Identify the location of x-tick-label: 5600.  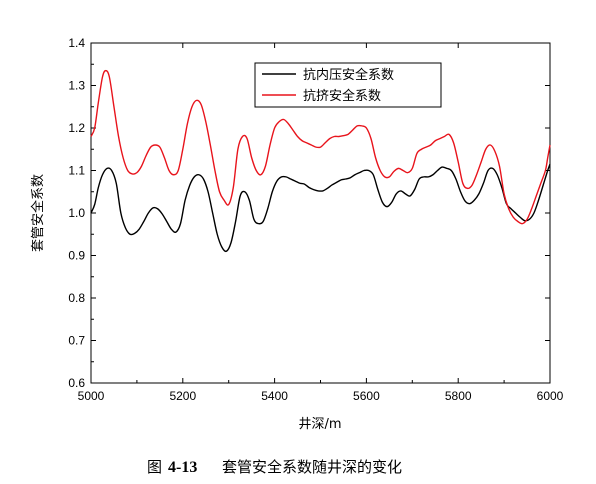
(366, 396).